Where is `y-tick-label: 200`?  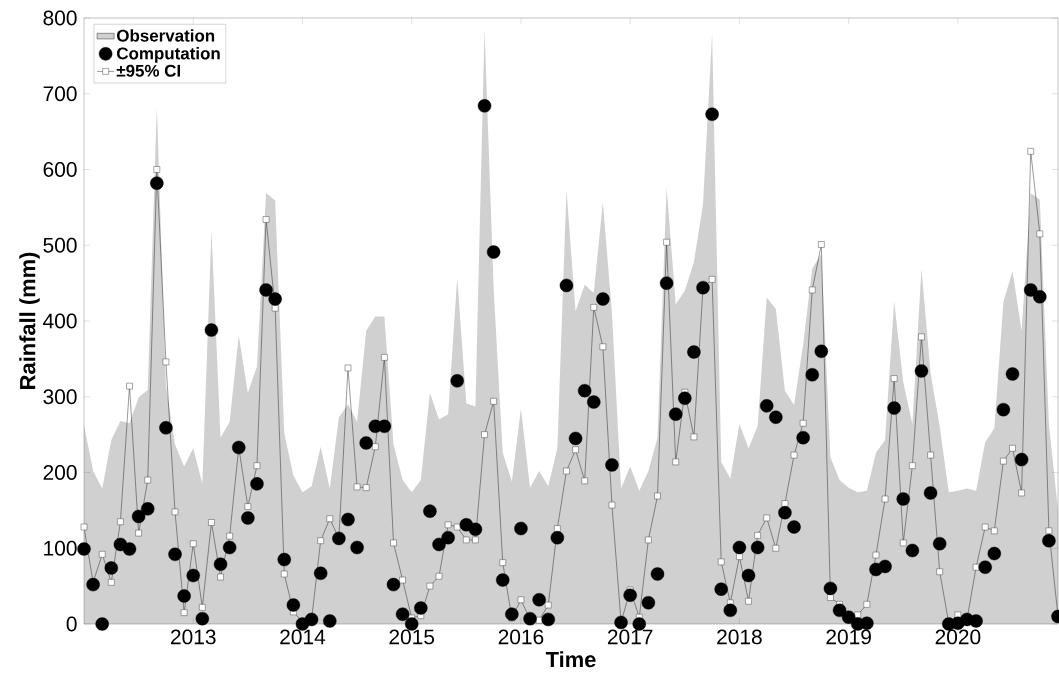
y-tick-label: 200 is located at coordinates (60, 472).